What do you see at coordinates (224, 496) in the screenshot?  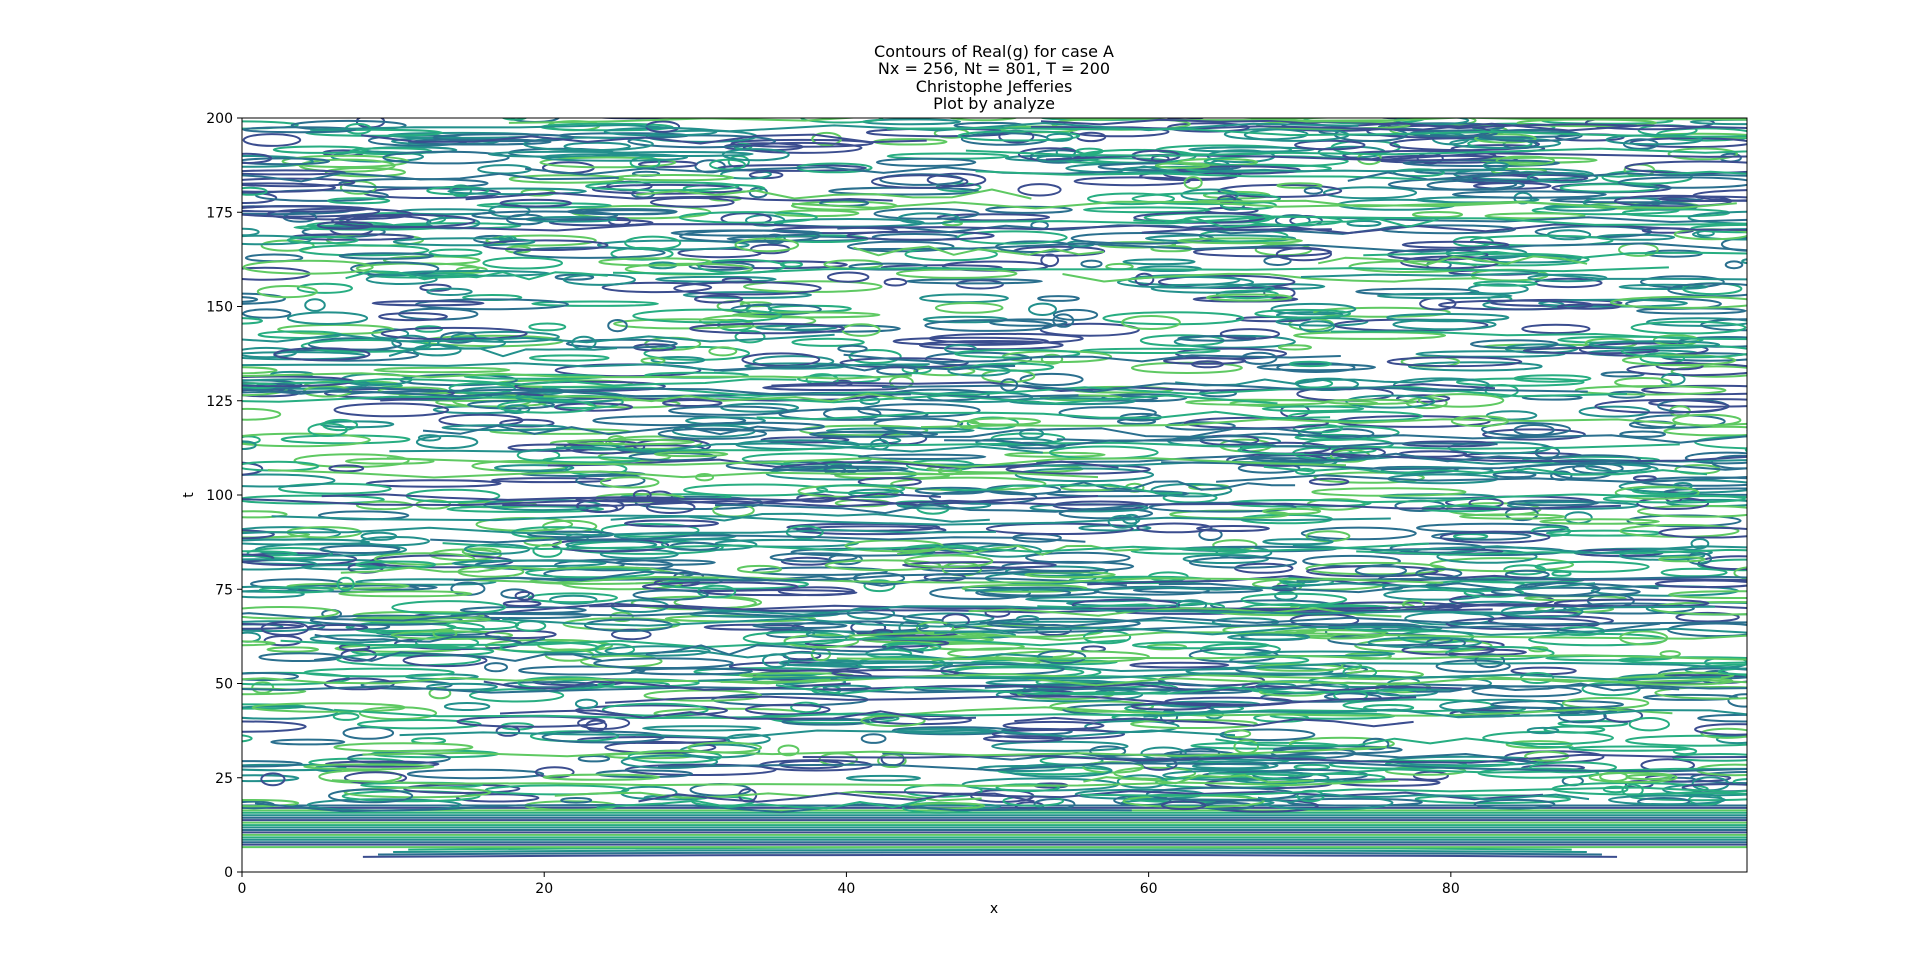 I see `y-axis: 0 25 50 75 100 125 150 175 200` at bounding box center [224, 496].